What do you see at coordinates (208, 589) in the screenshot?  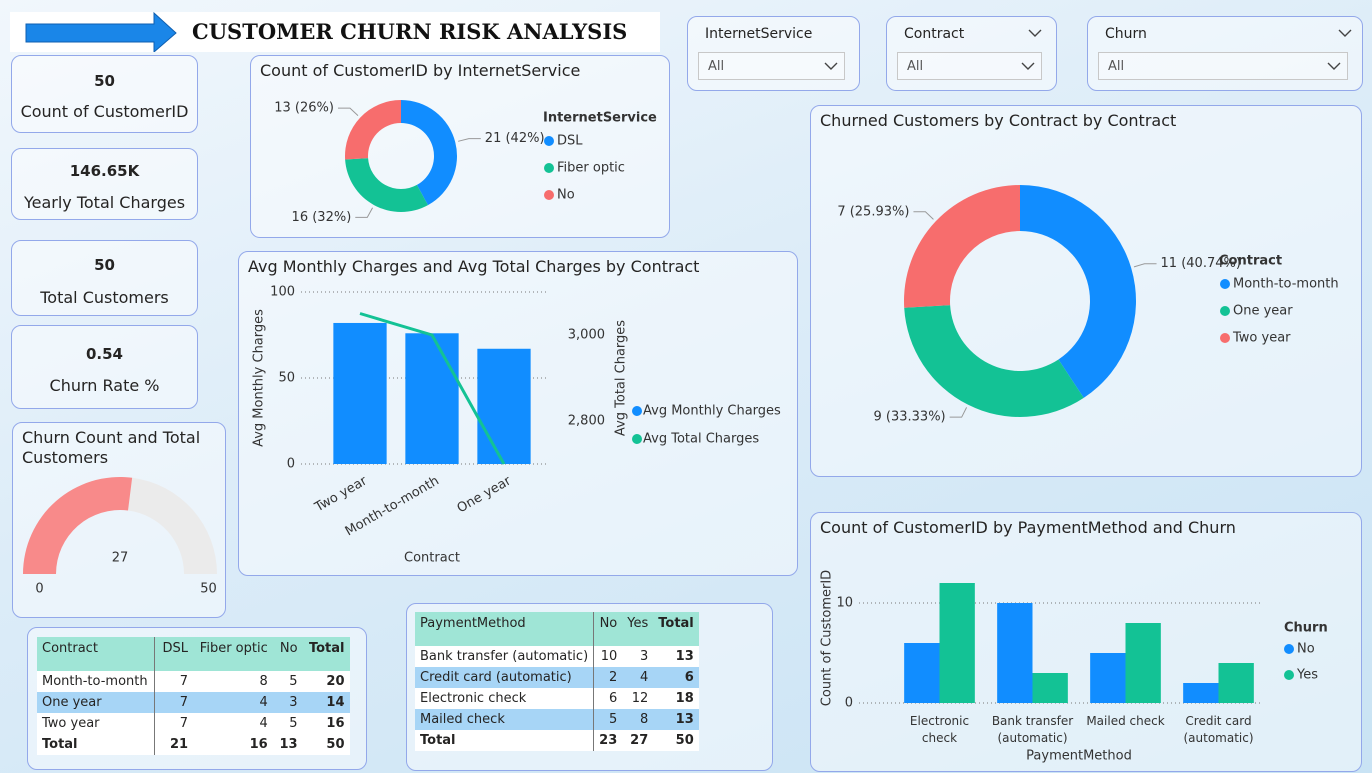 I see `gauge-max: 50` at bounding box center [208, 589].